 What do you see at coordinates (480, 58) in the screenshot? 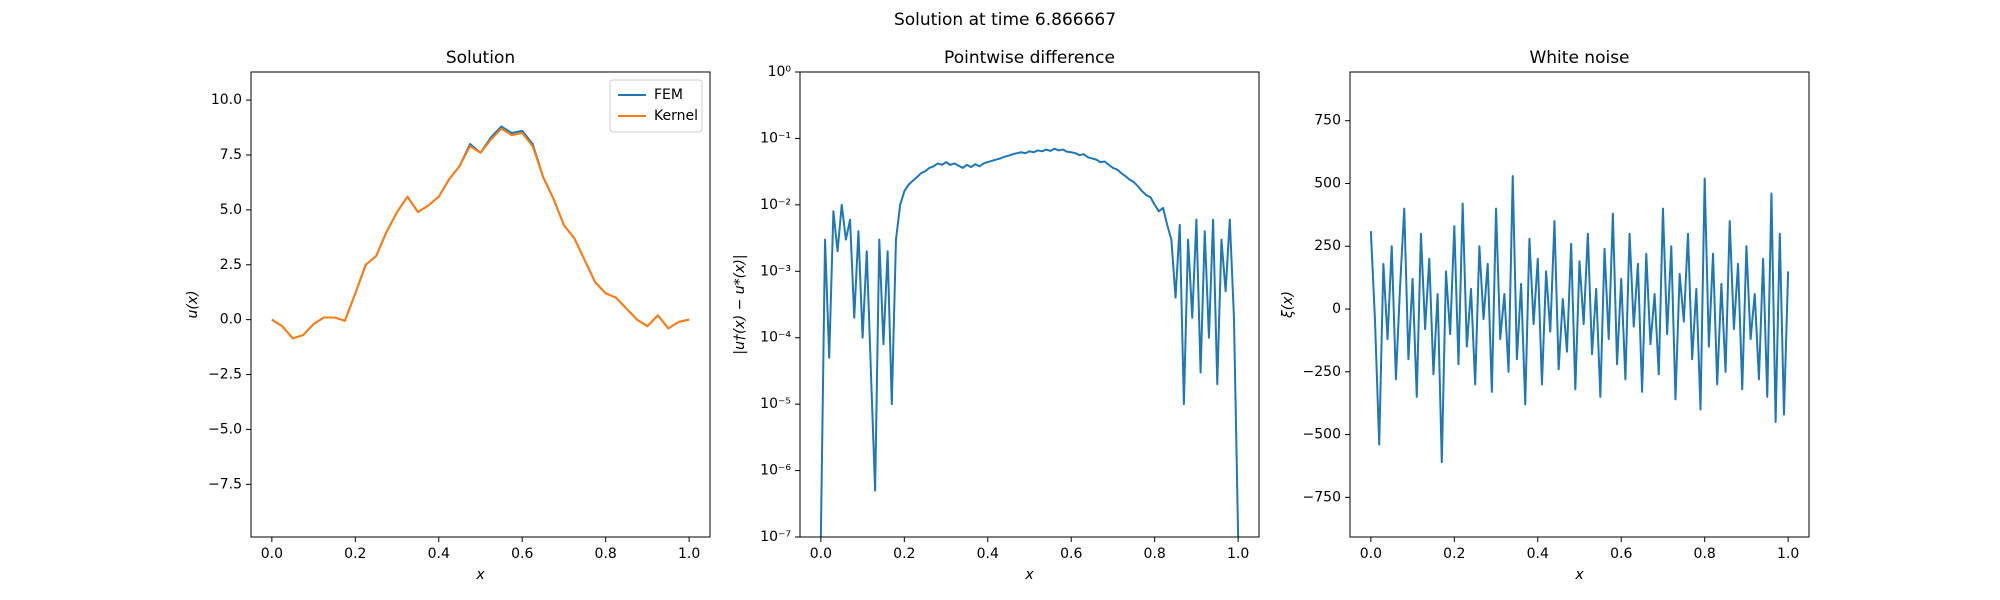
I see `axes-title: Solution` at bounding box center [480, 58].